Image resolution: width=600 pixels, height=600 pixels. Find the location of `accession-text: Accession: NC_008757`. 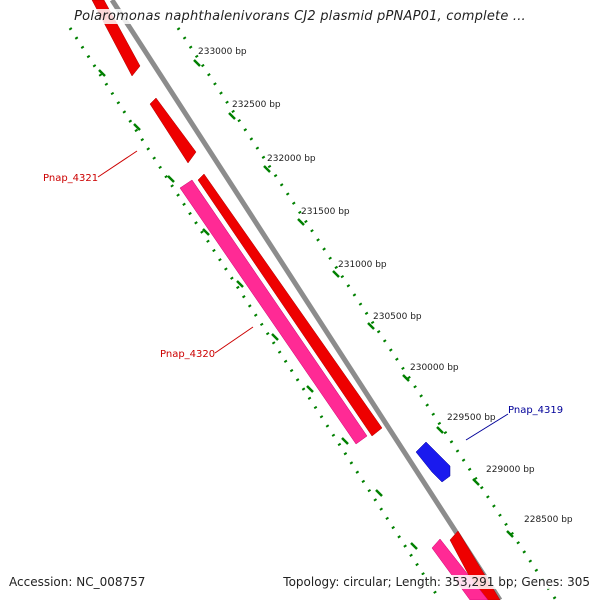

accession-text: Accession: NC_008757 is located at coordinates (77, 582).